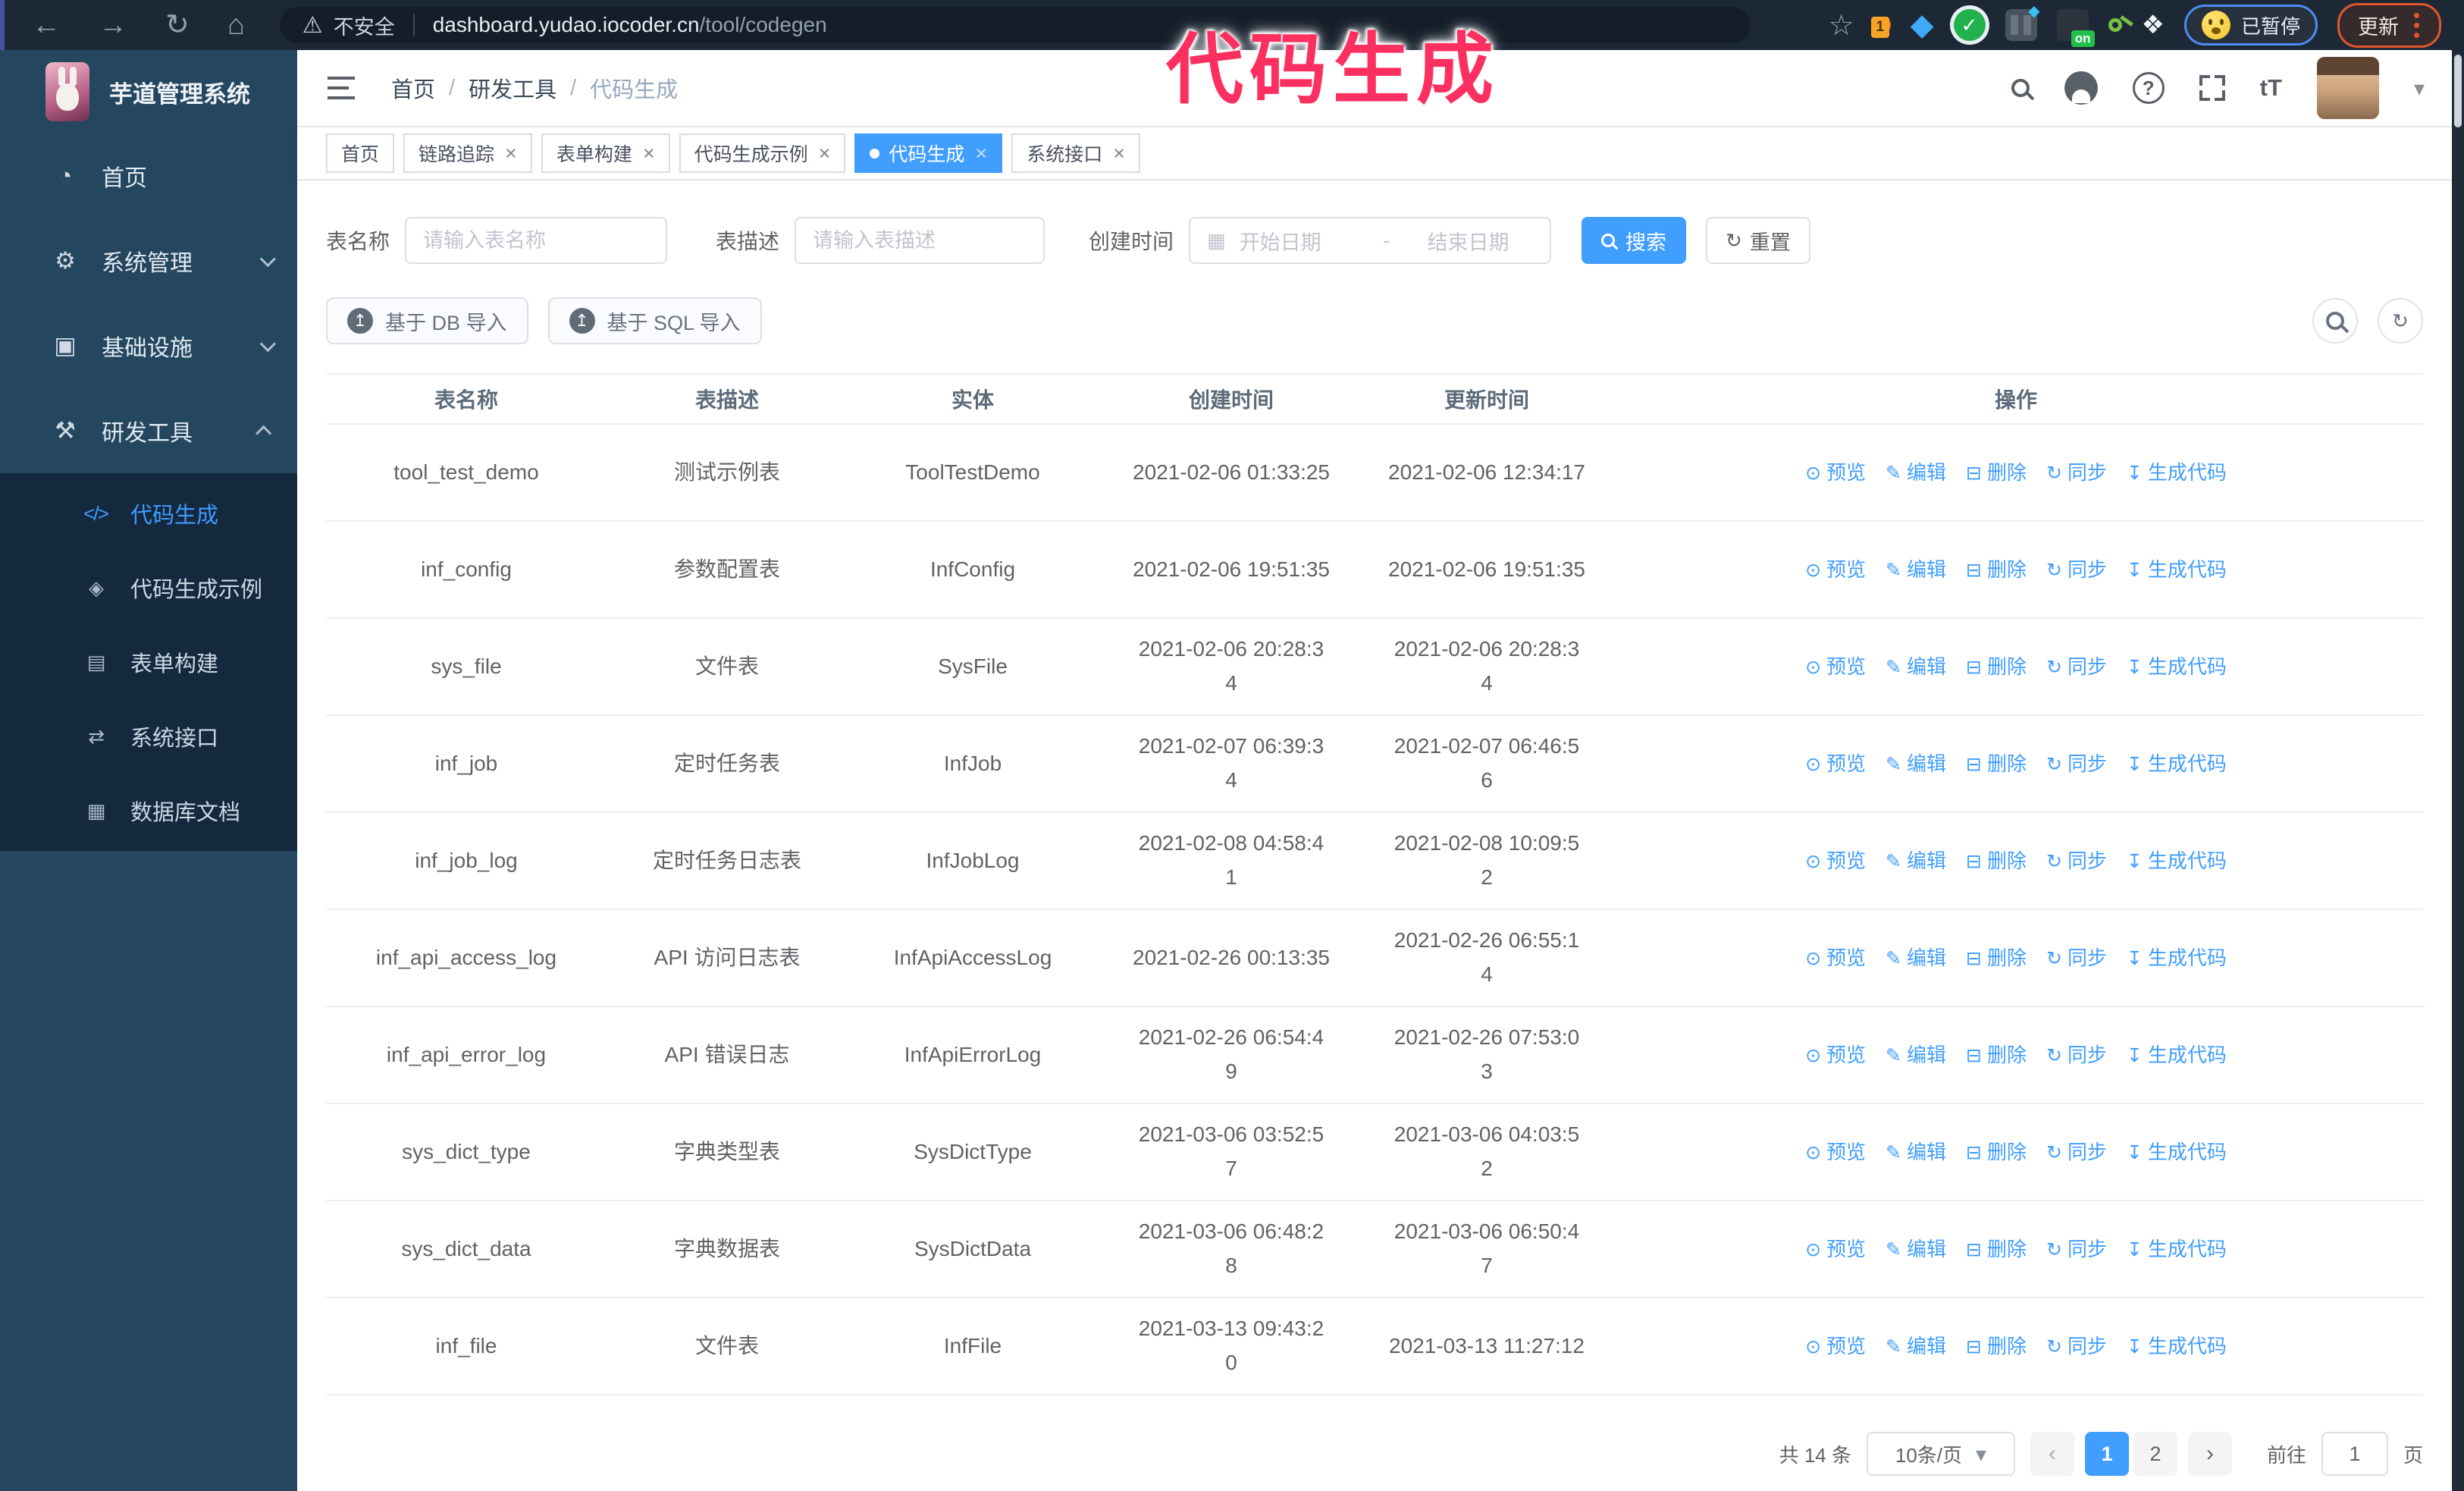 Image resolution: width=2464 pixels, height=1491 pixels. I want to click on gem-extension-icon: ◆, so click(1922, 25).